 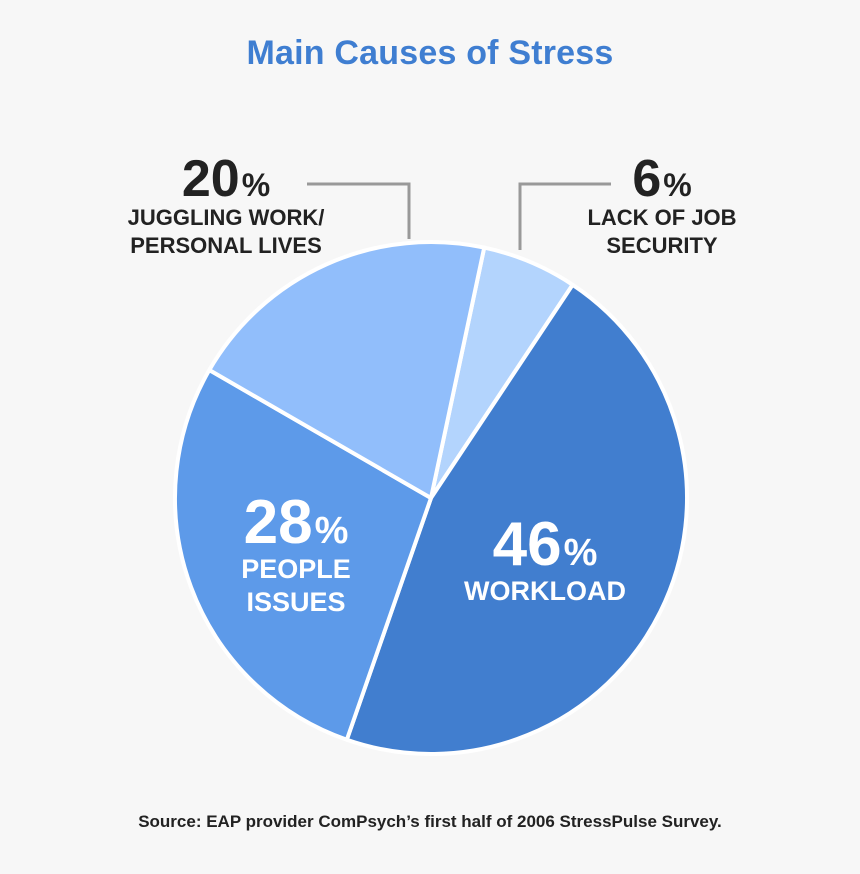 I want to click on slice-label-line: WORKLOAD, so click(x=545, y=591).